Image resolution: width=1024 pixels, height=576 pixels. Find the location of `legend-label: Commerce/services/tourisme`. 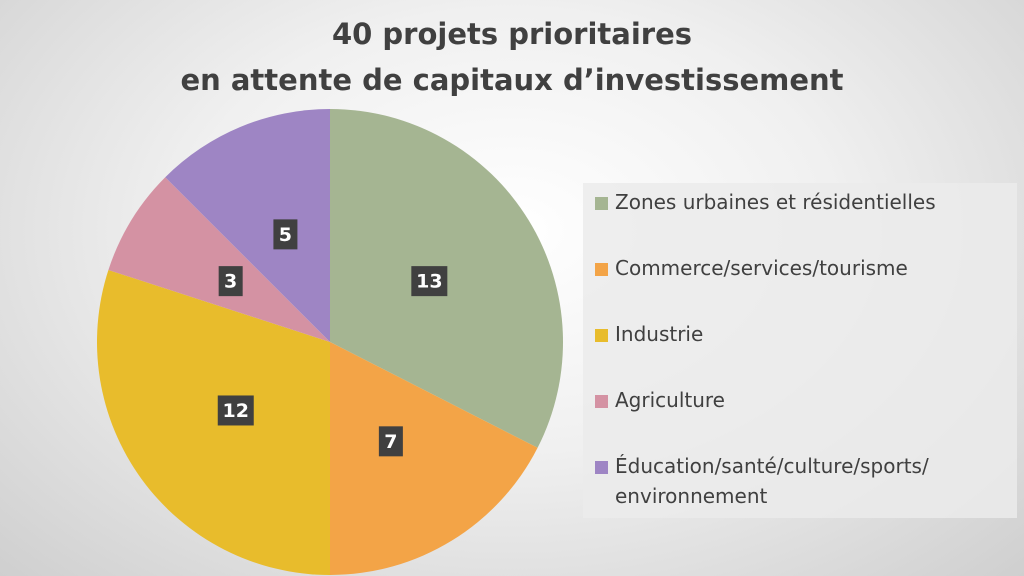

legend-label: Commerce/services/tourisme is located at coordinates (761, 268).